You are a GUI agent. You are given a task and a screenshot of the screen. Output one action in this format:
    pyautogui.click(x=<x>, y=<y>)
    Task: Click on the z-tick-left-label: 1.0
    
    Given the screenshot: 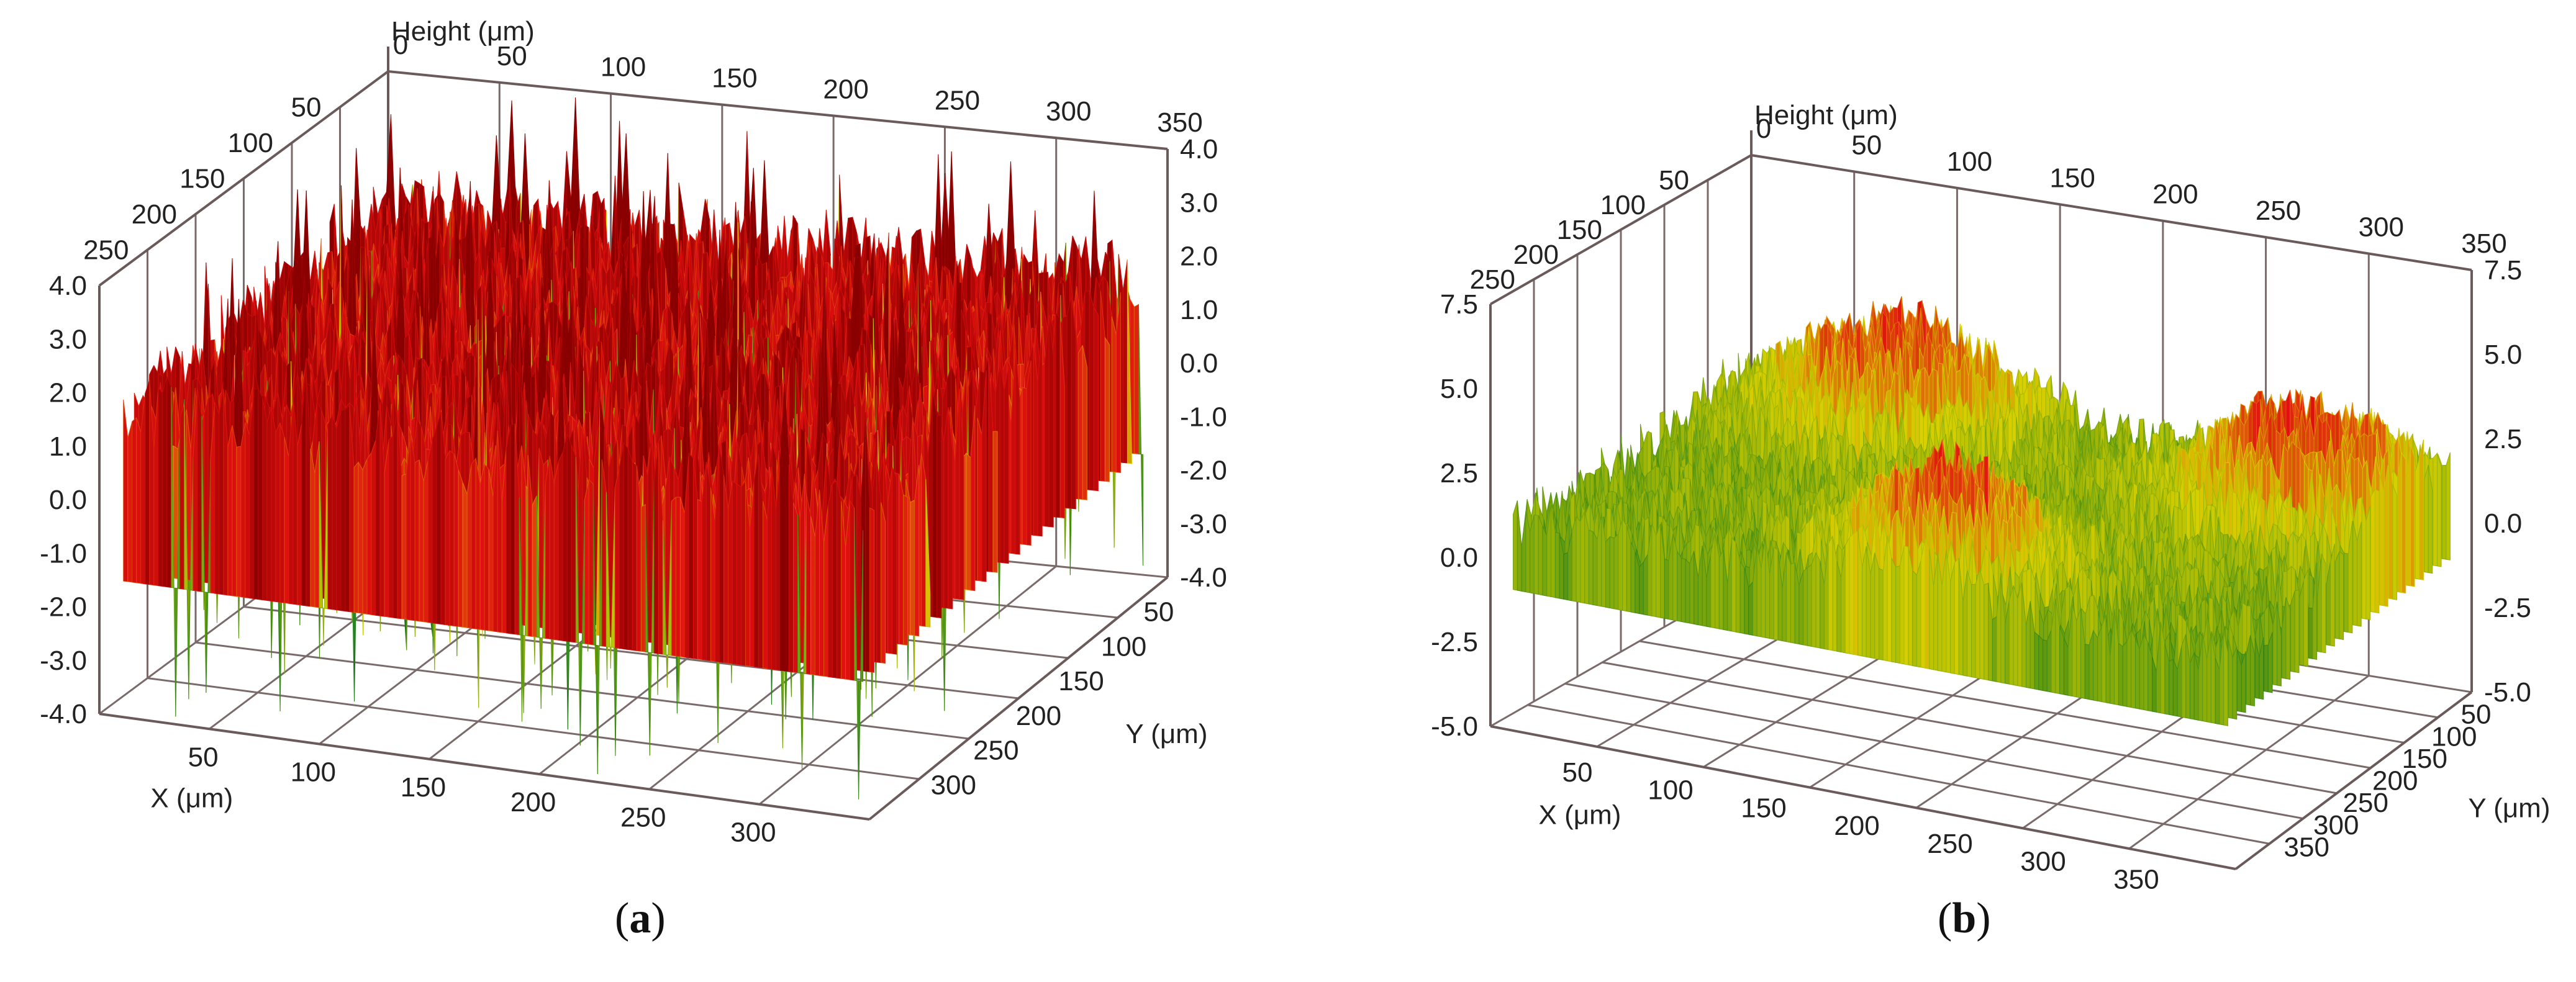 What is the action you would take?
    pyautogui.click(x=68, y=446)
    